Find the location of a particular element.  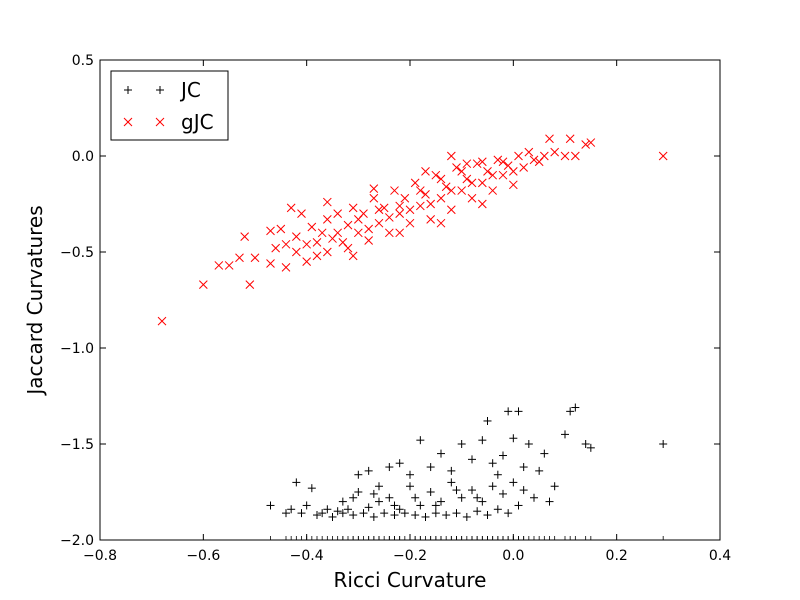

y-tick-label: −1.5 is located at coordinates (77, 445).